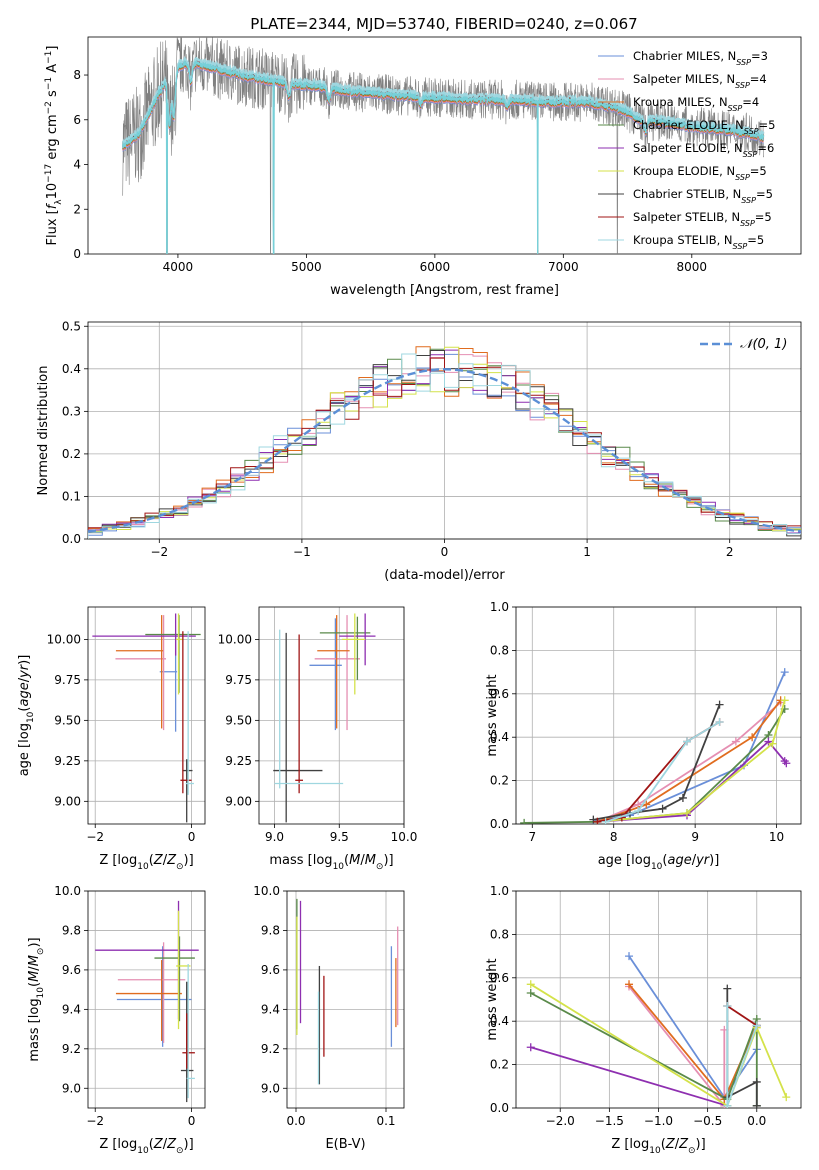 Image resolution: width=819 pixels, height=1170 pixels. What do you see at coordinates (499, 934) in the screenshot?
I see `y-tick-label: 0.8` at bounding box center [499, 934].